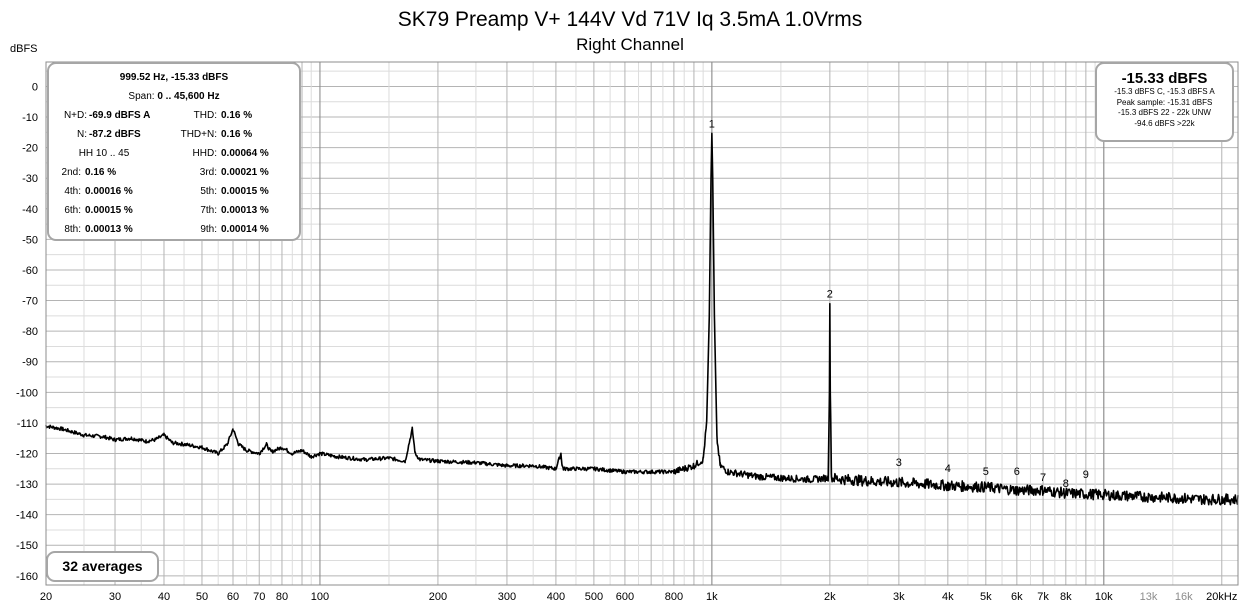 The width and height of the screenshot is (1260, 609). I want to click on x-tick-label: 2k, so click(830, 597).